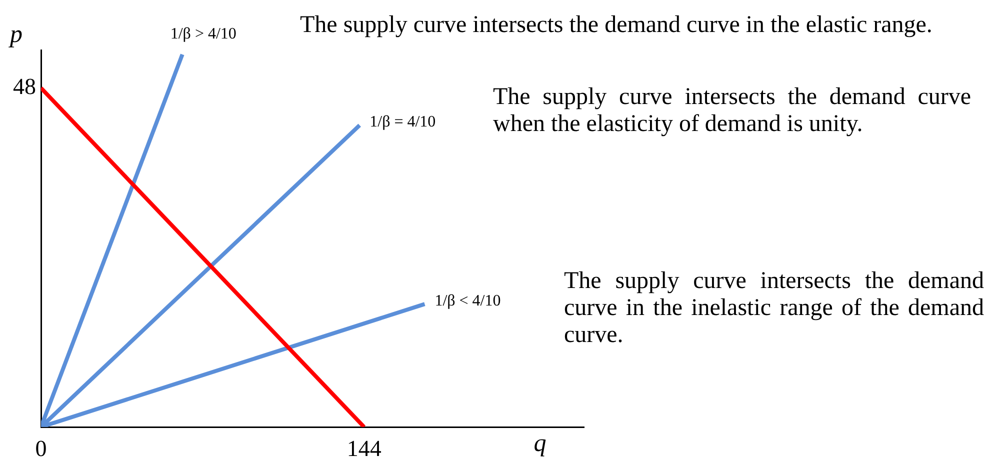 Image resolution: width=999 pixels, height=463 pixels. What do you see at coordinates (41, 448) in the screenshot?
I see `x-tick-label: 0` at bounding box center [41, 448].